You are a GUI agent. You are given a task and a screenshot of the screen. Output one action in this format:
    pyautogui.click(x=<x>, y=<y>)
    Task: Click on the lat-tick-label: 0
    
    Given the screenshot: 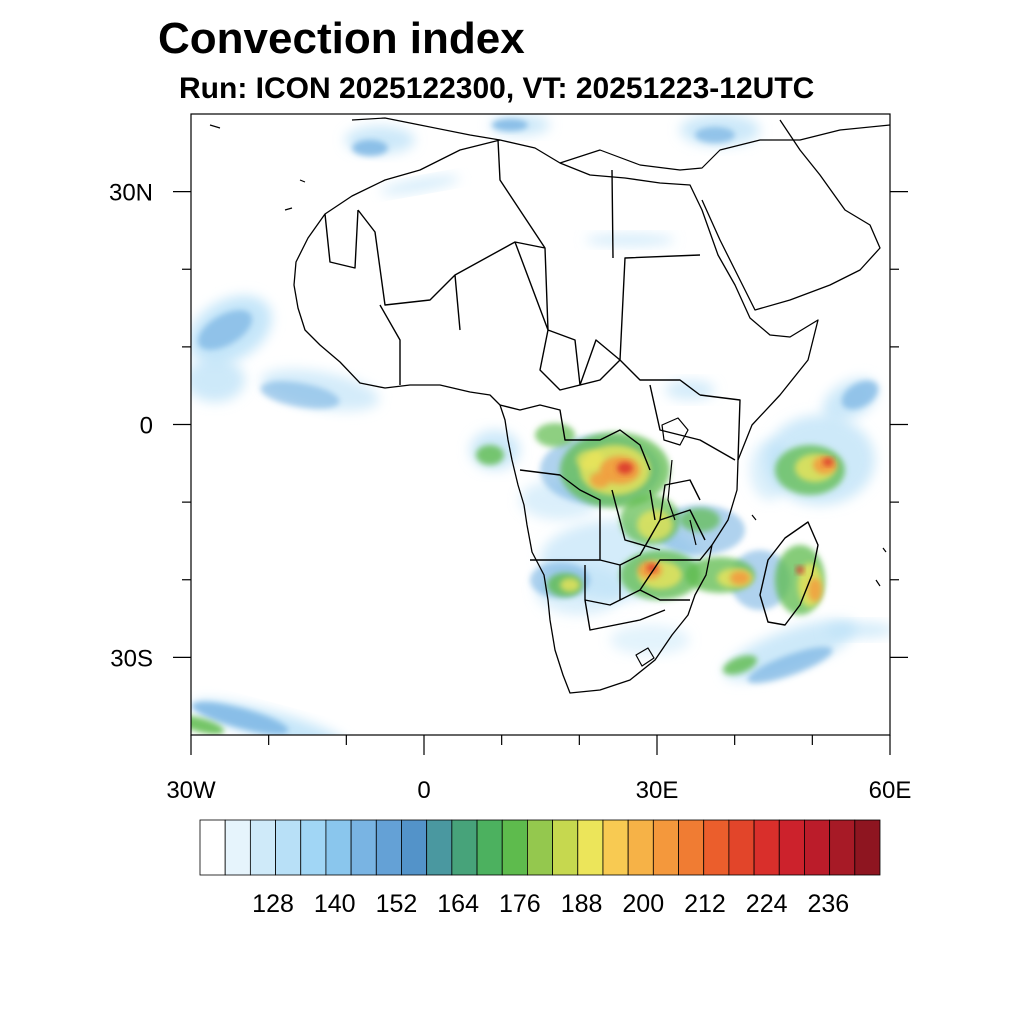 What is the action you would take?
    pyautogui.click(x=146, y=426)
    